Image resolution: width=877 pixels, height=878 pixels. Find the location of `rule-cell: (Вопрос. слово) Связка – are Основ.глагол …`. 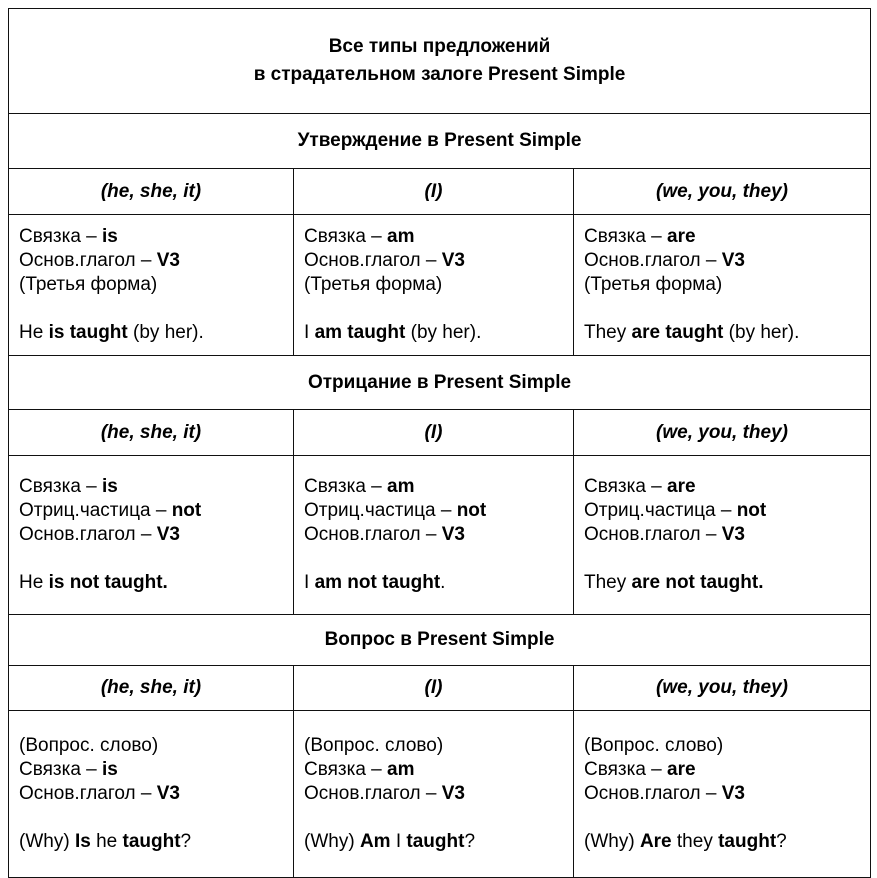

rule-cell: (Вопрос. слово) Связка – are Основ.глагол … is located at coordinates (722, 794).